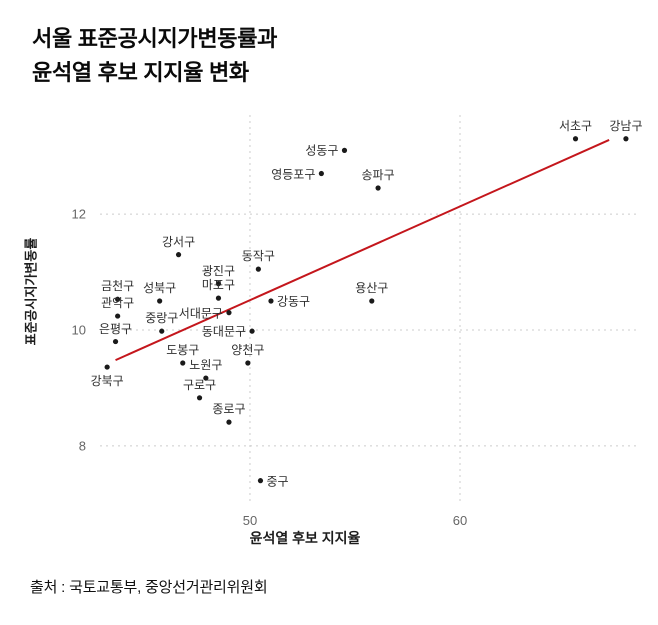  What do you see at coordinates (200, 313) in the screenshot?
I see `point-label: 서대문구` at bounding box center [200, 313].